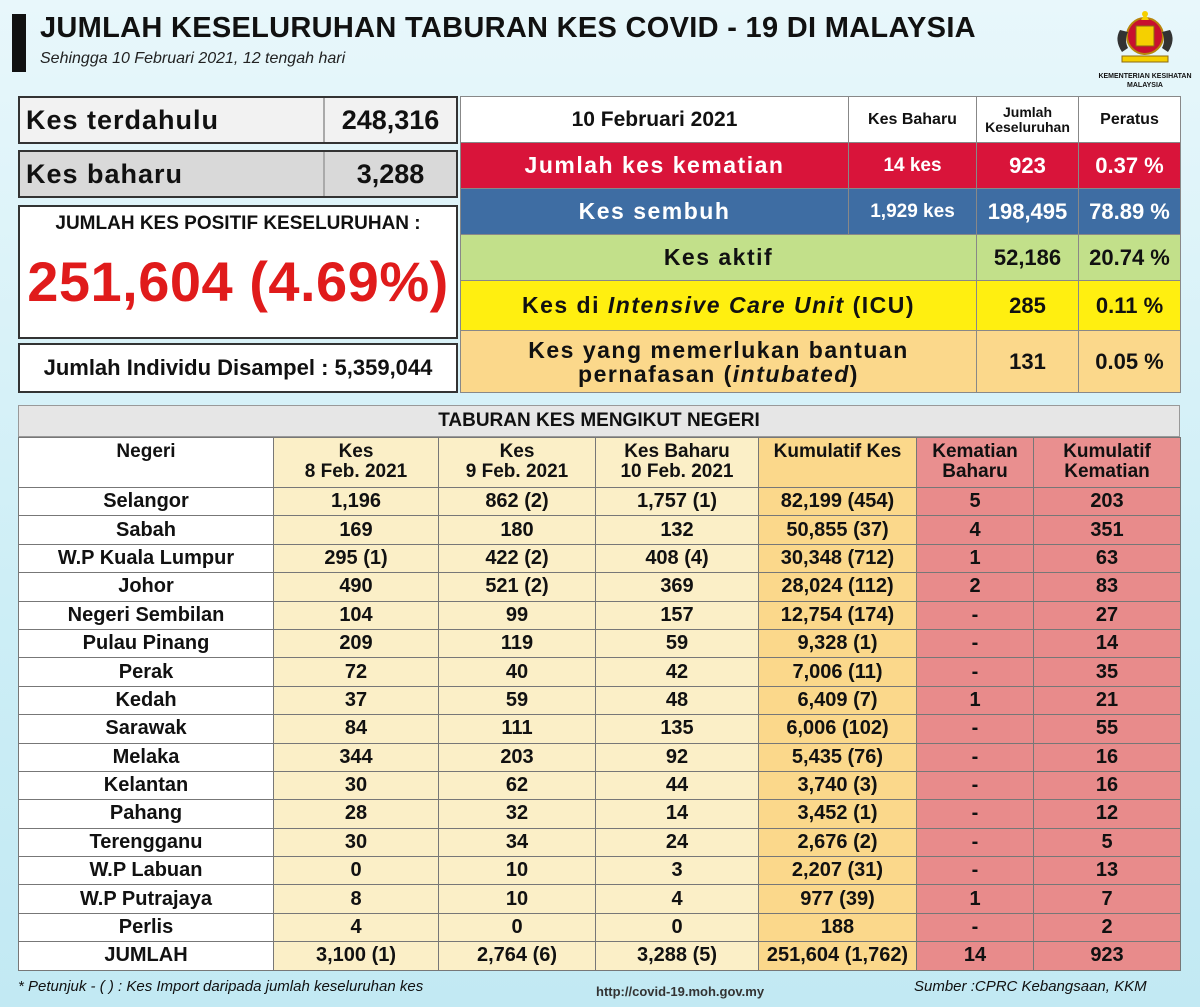 This screenshot has width=1200, height=1007. Describe the element at coordinates (146, 842) in the screenshot. I see `state-name: Terengganu` at that location.